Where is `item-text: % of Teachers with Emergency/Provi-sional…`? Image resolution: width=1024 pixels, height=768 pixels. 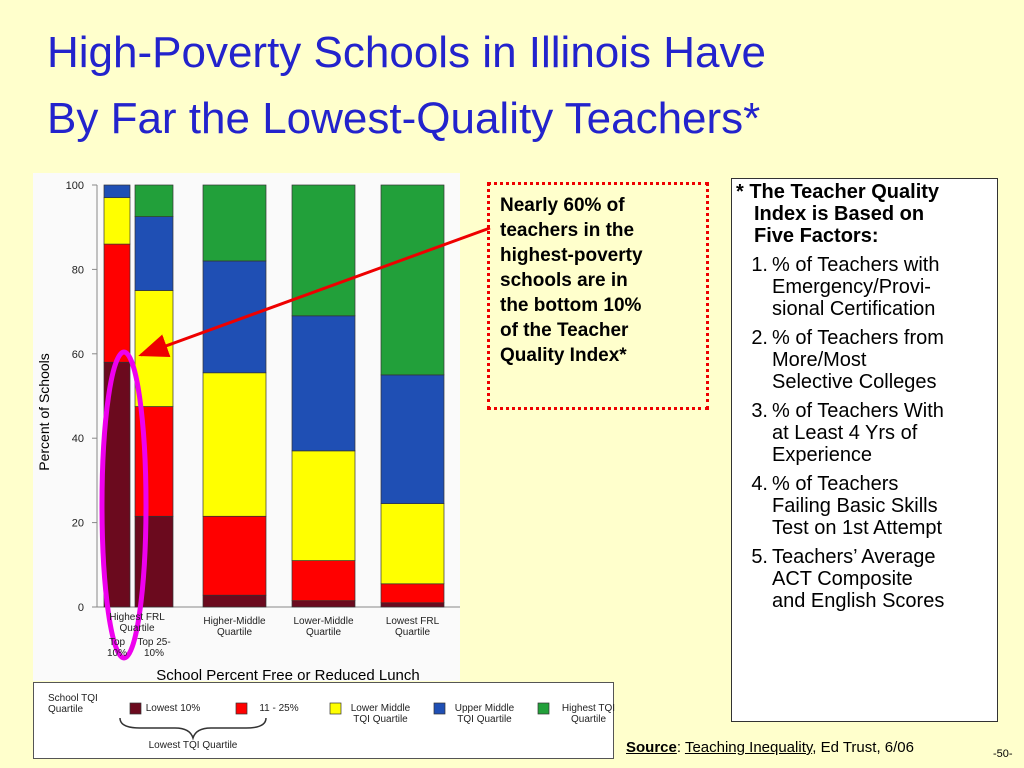 item-text: % of Teachers with Emergency/Provi-sional… is located at coordinates (856, 287).